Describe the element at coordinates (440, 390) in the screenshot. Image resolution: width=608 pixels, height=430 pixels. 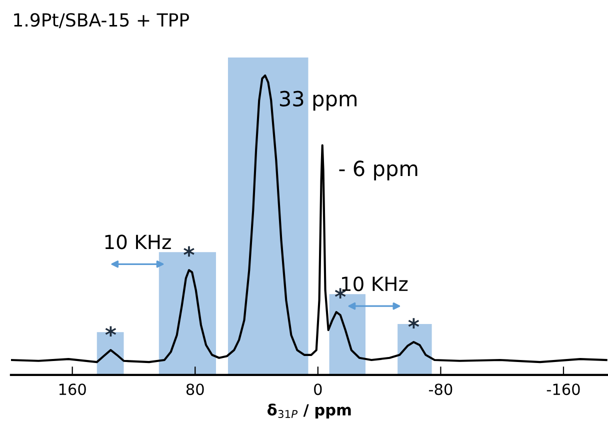
I see `x-tick-label: -80` at that location.